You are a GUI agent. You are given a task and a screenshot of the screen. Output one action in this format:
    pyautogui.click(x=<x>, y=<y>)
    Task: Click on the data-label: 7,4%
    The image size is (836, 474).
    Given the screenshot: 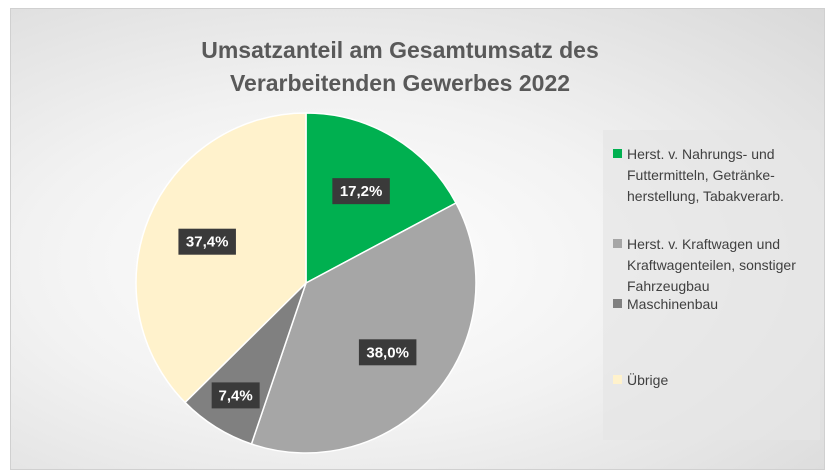 What is the action you would take?
    pyautogui.click(x=236, y=395)
    